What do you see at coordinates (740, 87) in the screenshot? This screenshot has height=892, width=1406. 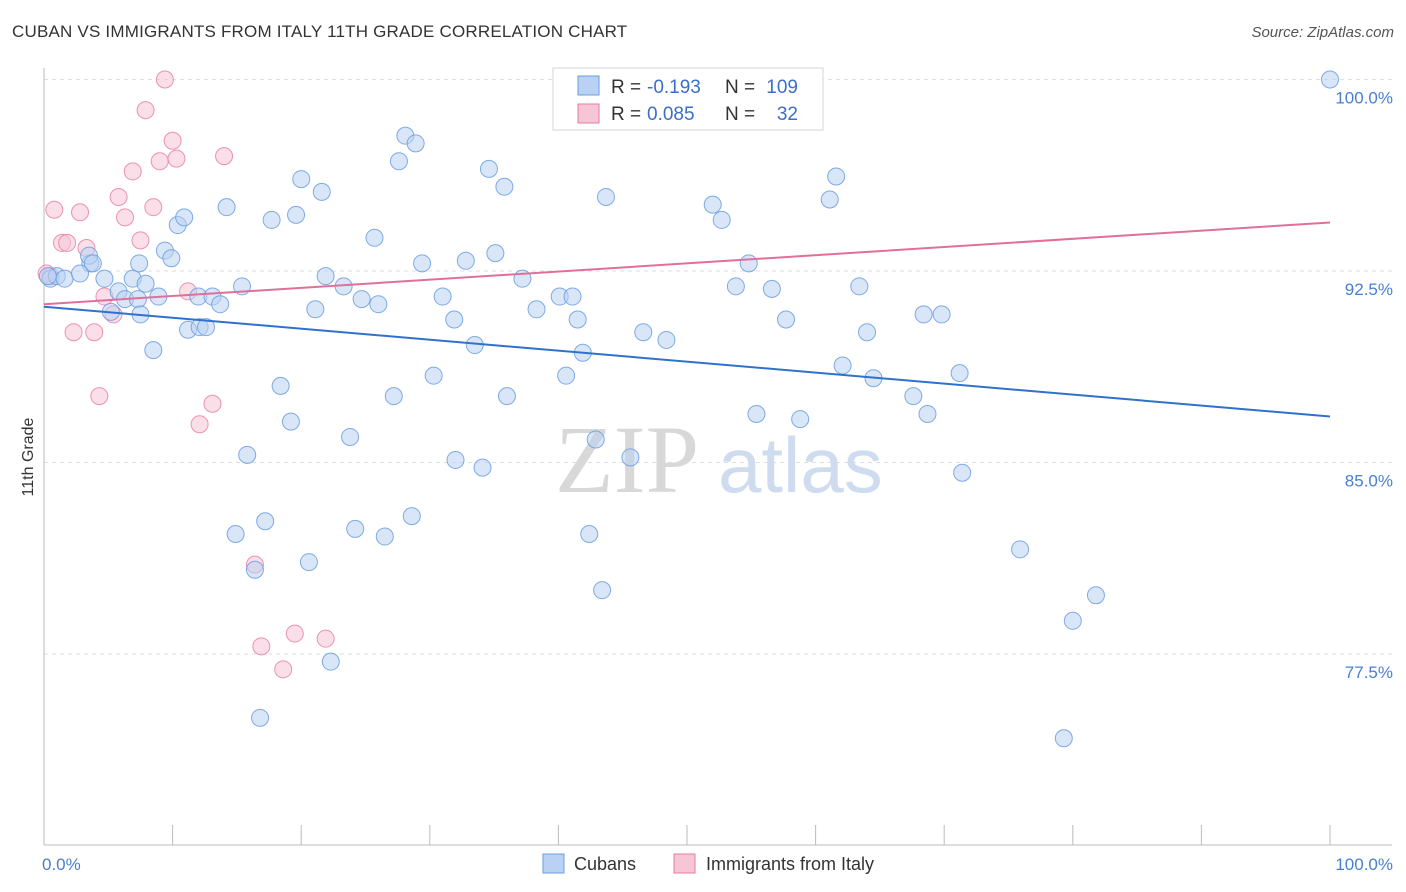 I see `legend-n-label-cubans: N =` at bounding box center [740, 87].